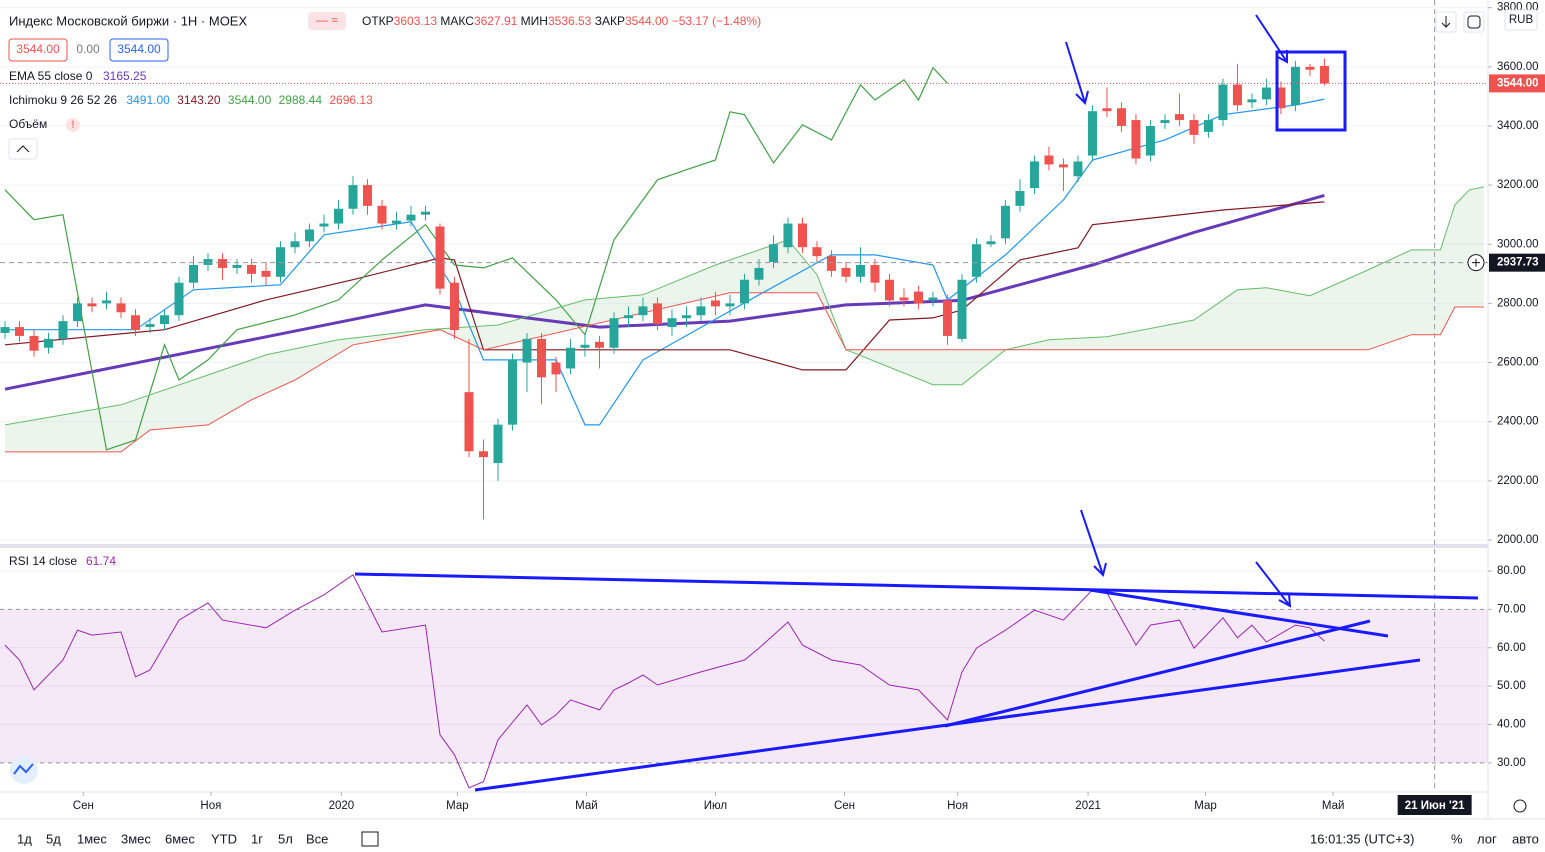 The height and width of the screenshot is (852, 1545). I want to click on range-button: YTD, so click(224, 838).